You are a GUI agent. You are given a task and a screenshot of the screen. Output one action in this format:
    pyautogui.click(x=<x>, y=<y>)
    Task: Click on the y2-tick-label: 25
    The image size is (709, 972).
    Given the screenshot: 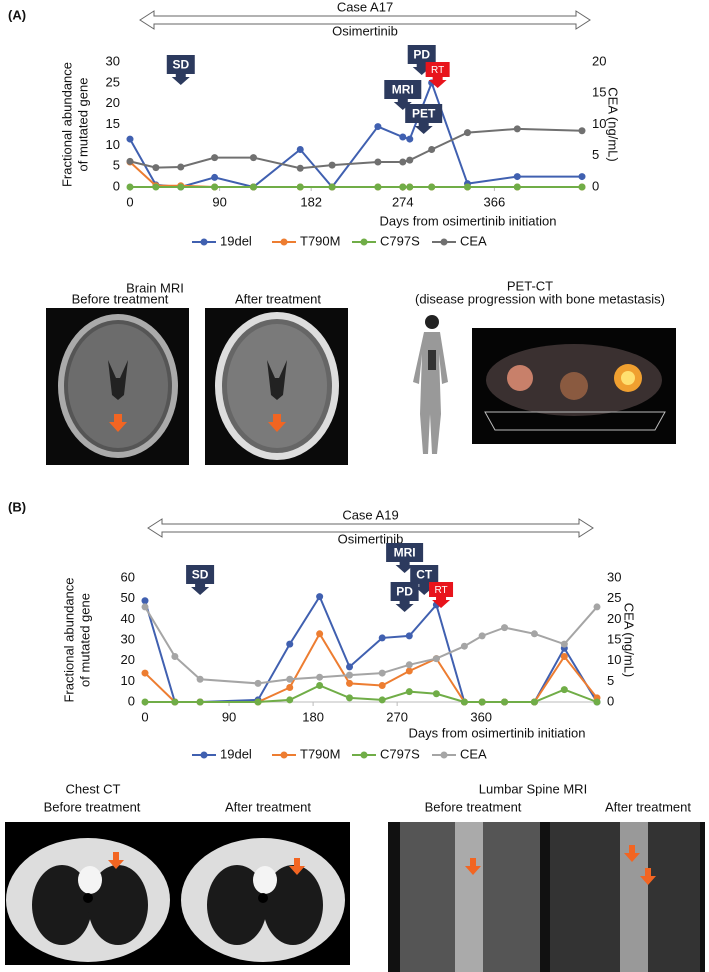 What is the action you would take?
    pyautogui.click(x=614, y=597)
    